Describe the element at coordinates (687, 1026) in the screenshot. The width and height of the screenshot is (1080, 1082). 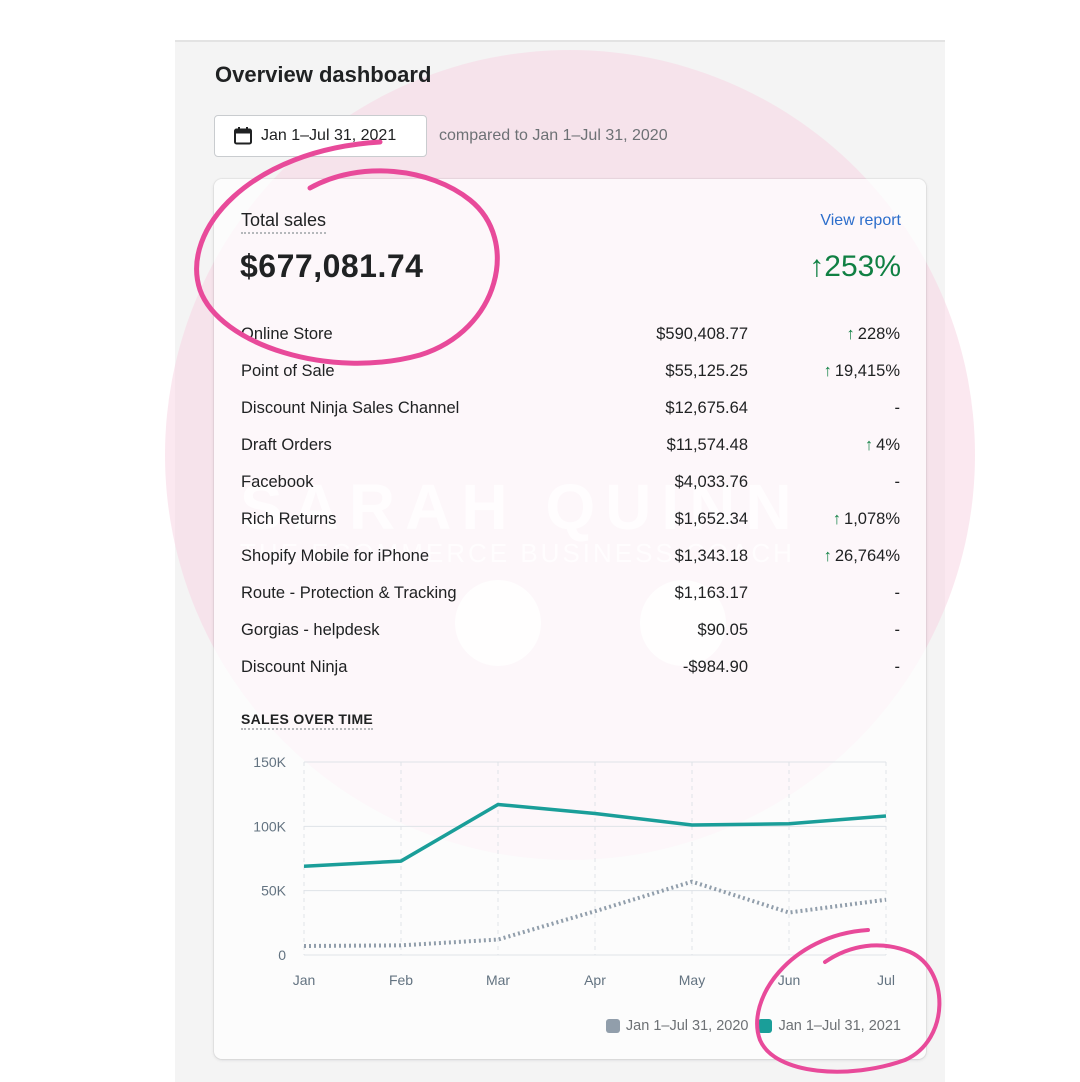
I see `legend-label: Jan 1–Jul 31, 2020` at that location.